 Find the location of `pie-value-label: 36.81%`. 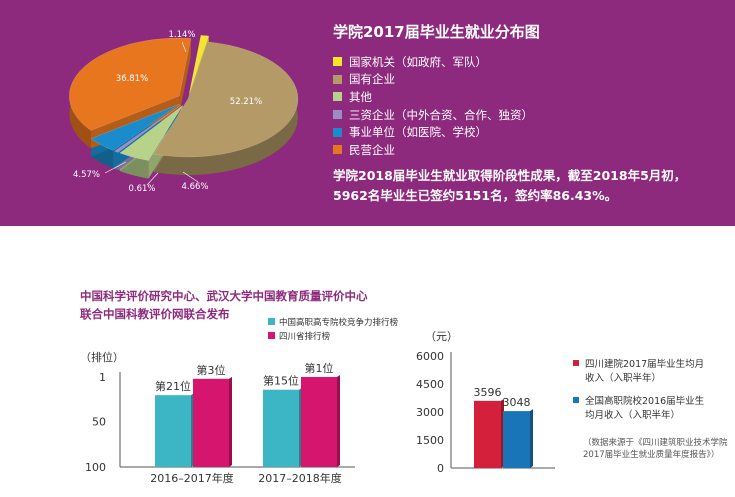

pie-value-label: 36.81% is located at coordinates (132, 79).